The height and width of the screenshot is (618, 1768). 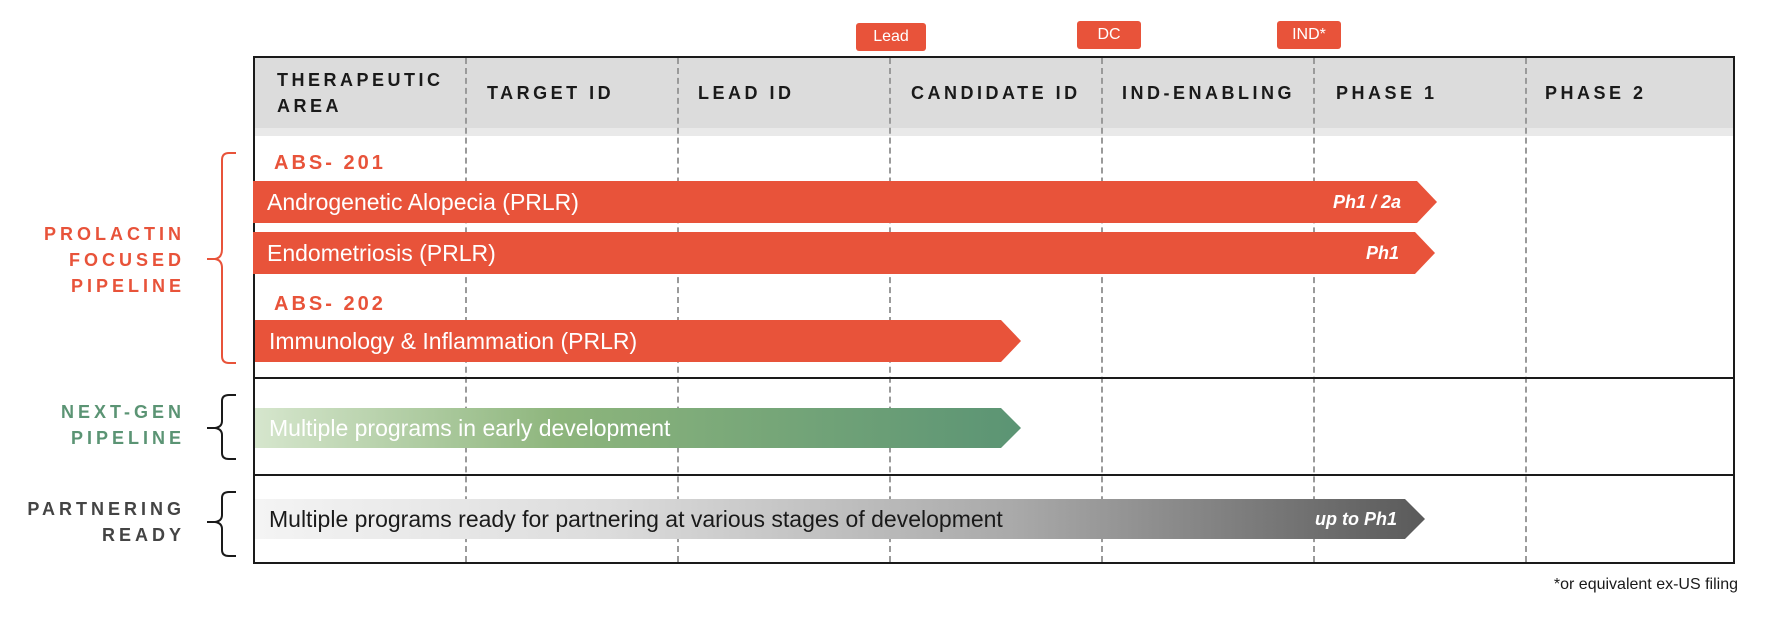 I want to click on program-label: Multiple programs in early development, so click(x=470, y=427).